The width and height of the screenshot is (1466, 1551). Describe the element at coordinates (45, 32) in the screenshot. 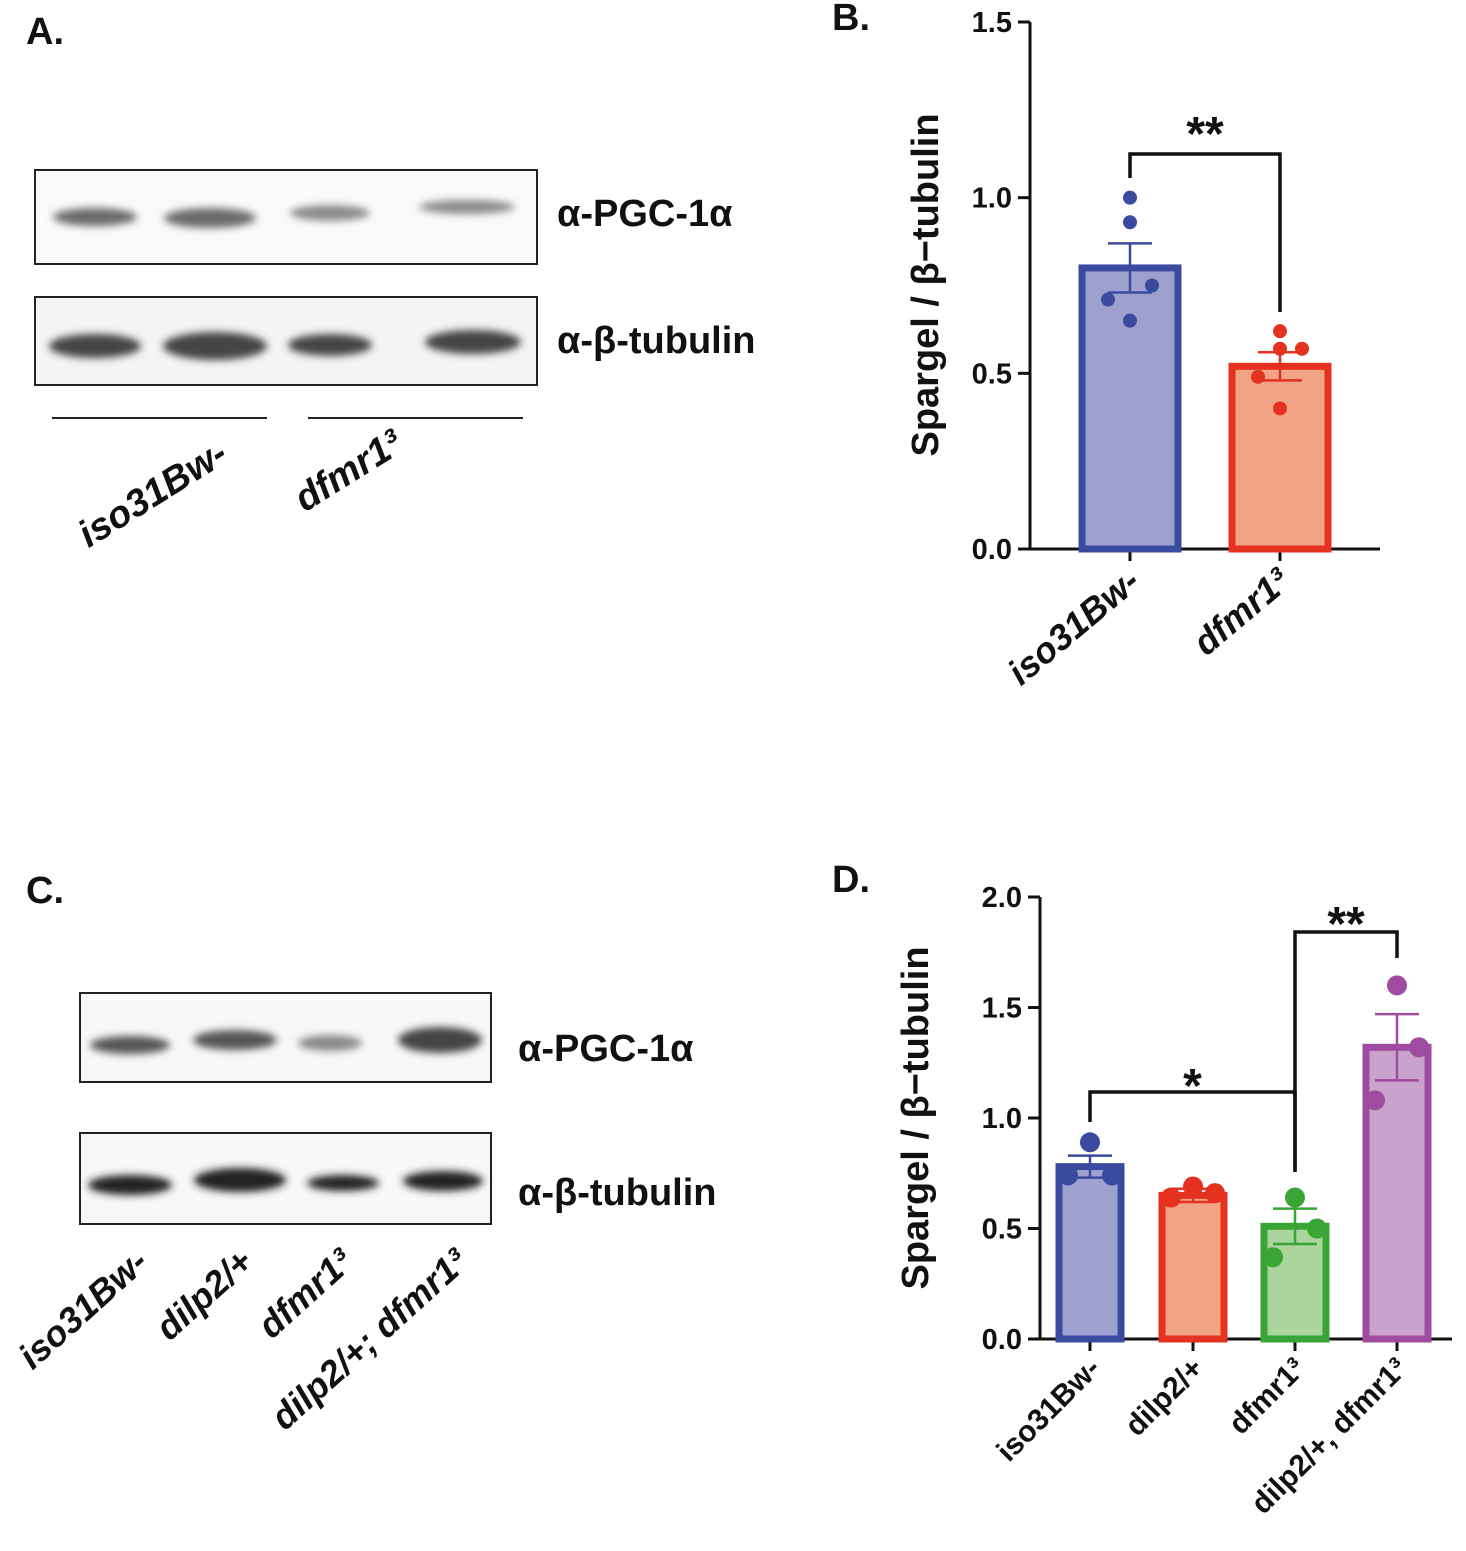

I see `panel-label: A.` at that location.